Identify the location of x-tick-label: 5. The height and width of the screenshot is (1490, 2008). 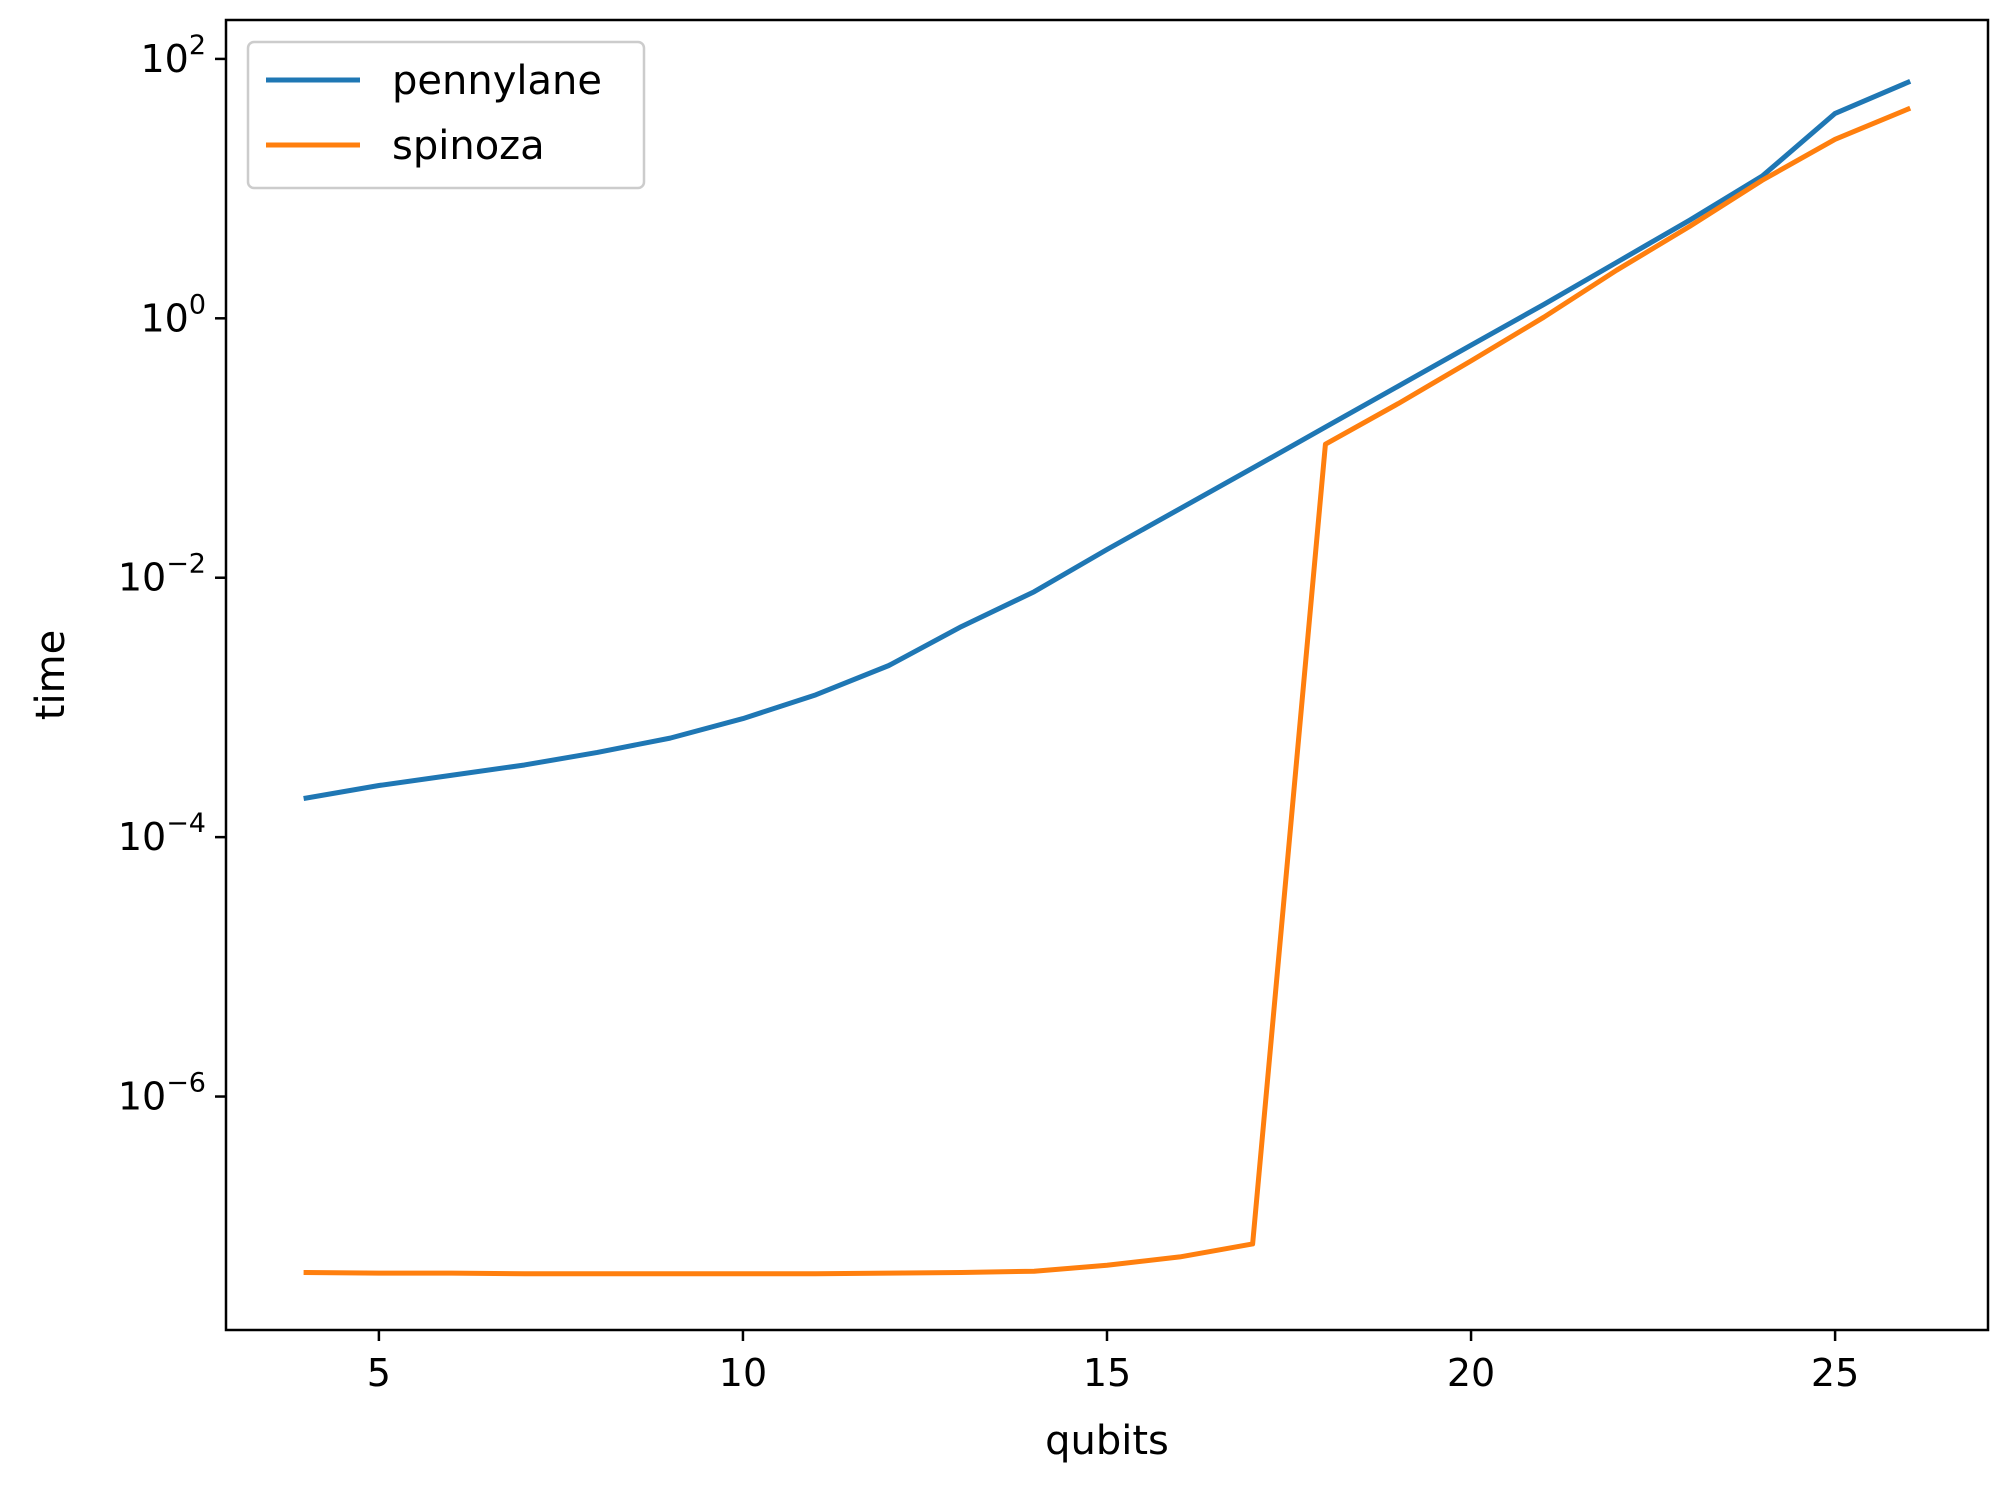
(379, 1373).